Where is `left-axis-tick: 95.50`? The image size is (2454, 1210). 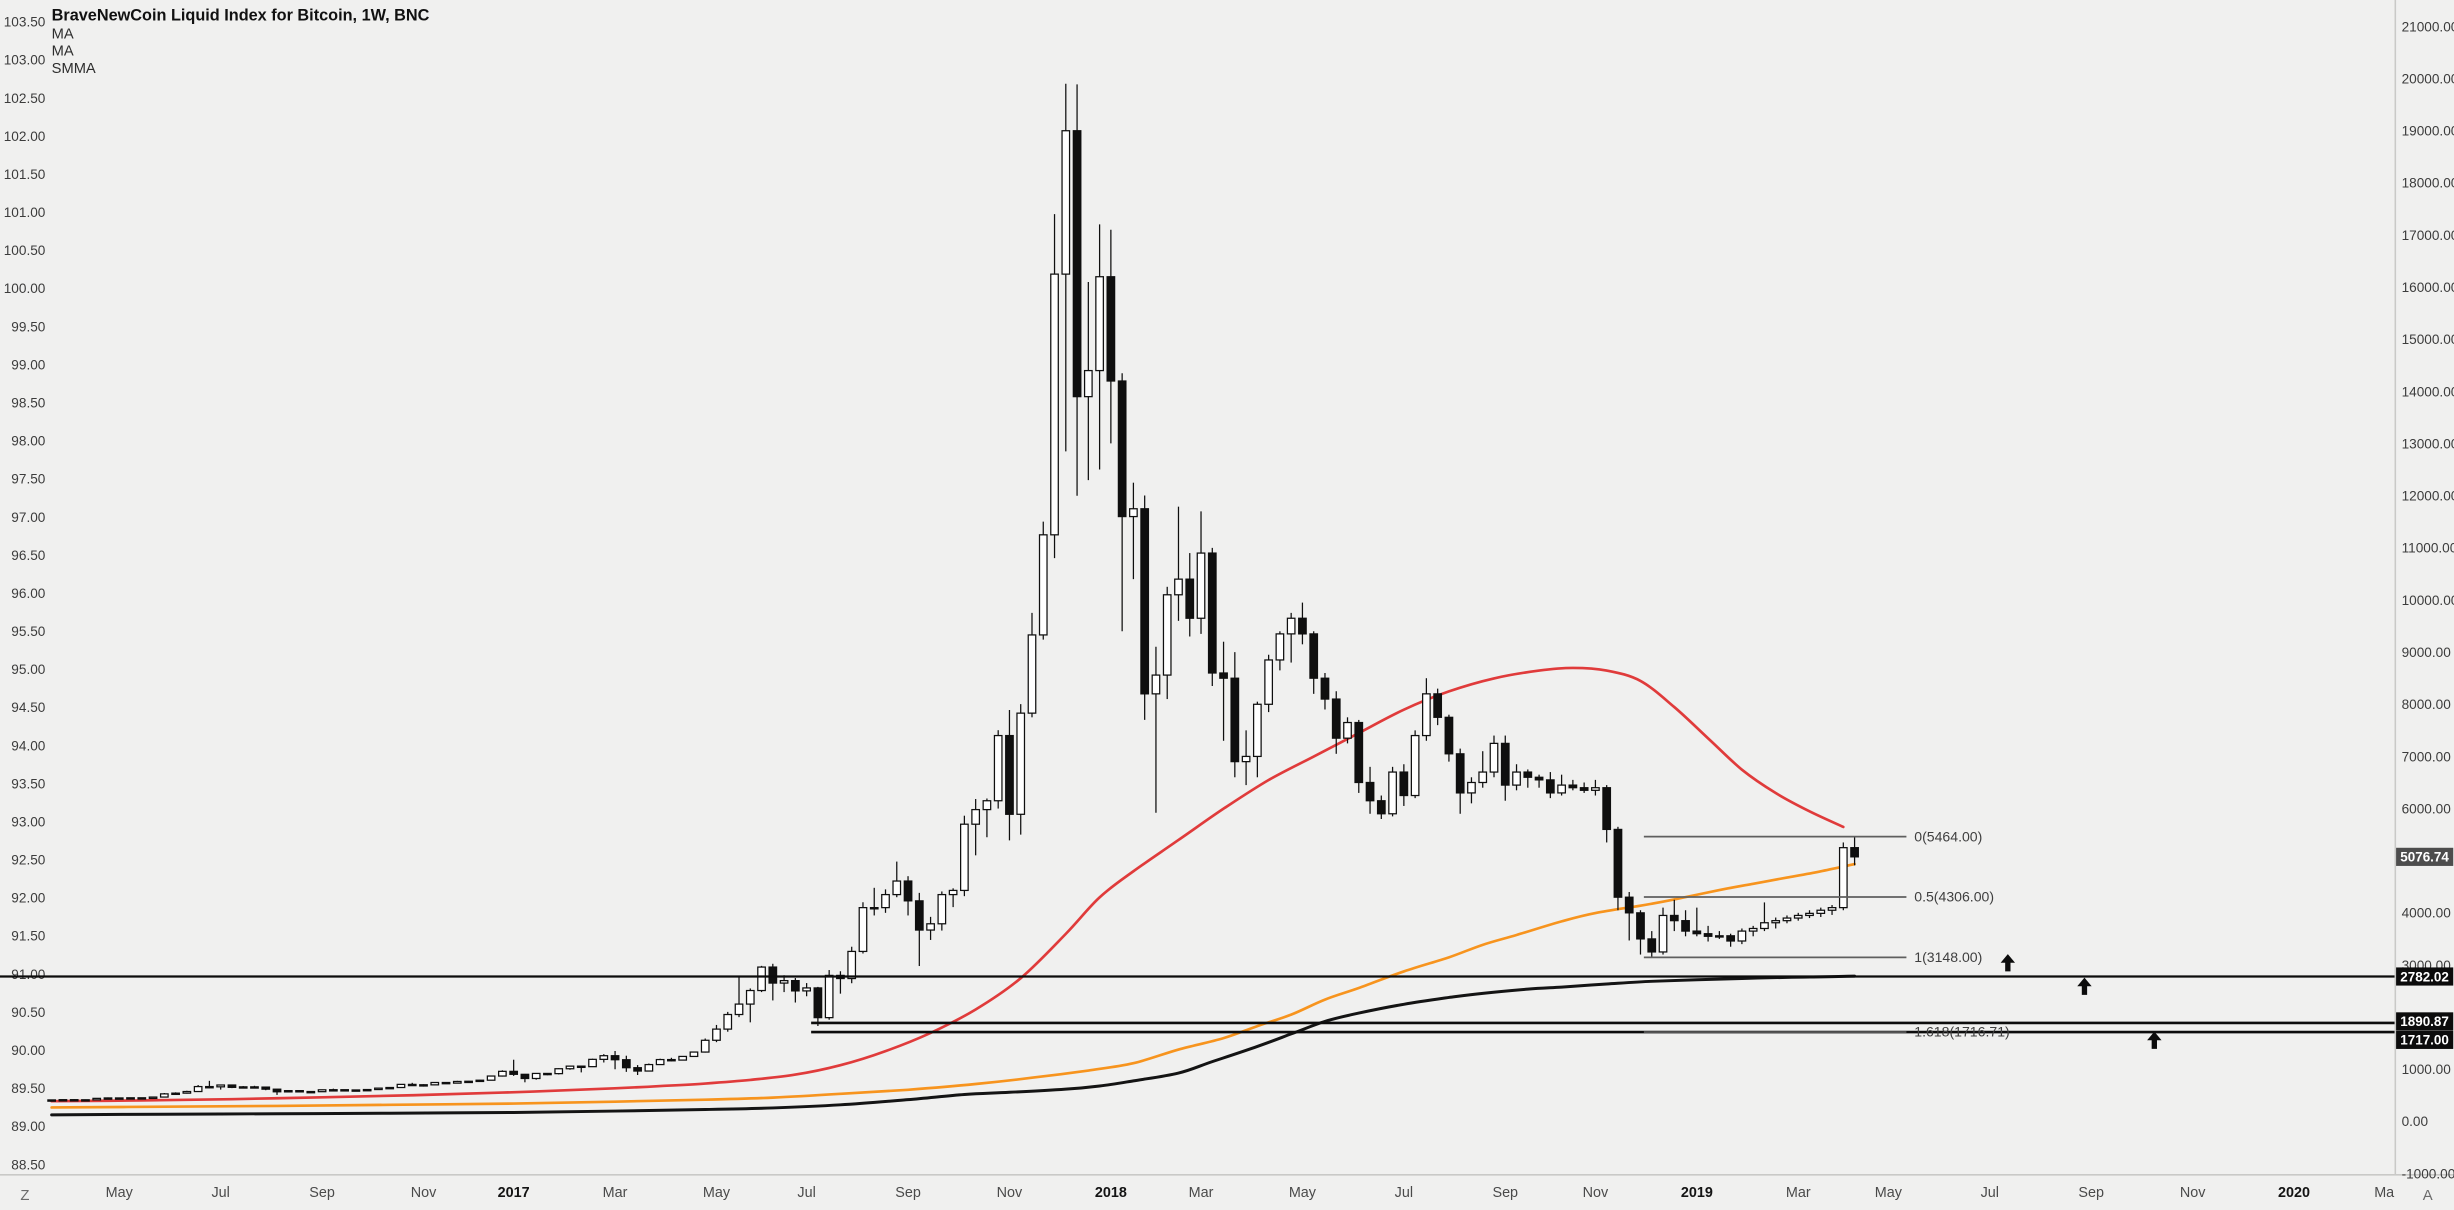
left-axis-tick: 95.50 is located at coordinates (28, 631).